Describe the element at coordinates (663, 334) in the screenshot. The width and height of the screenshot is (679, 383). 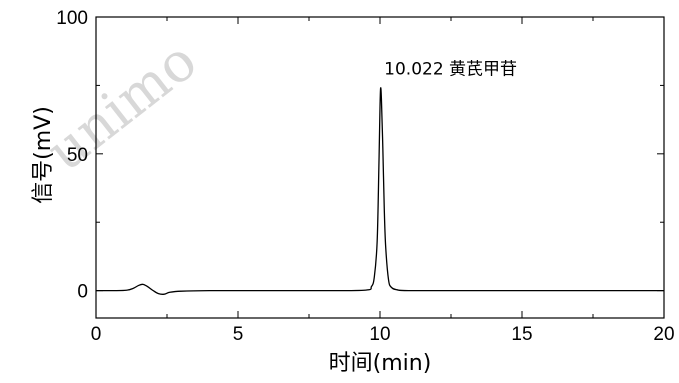
I see `x-tick-label: 20` at that location.